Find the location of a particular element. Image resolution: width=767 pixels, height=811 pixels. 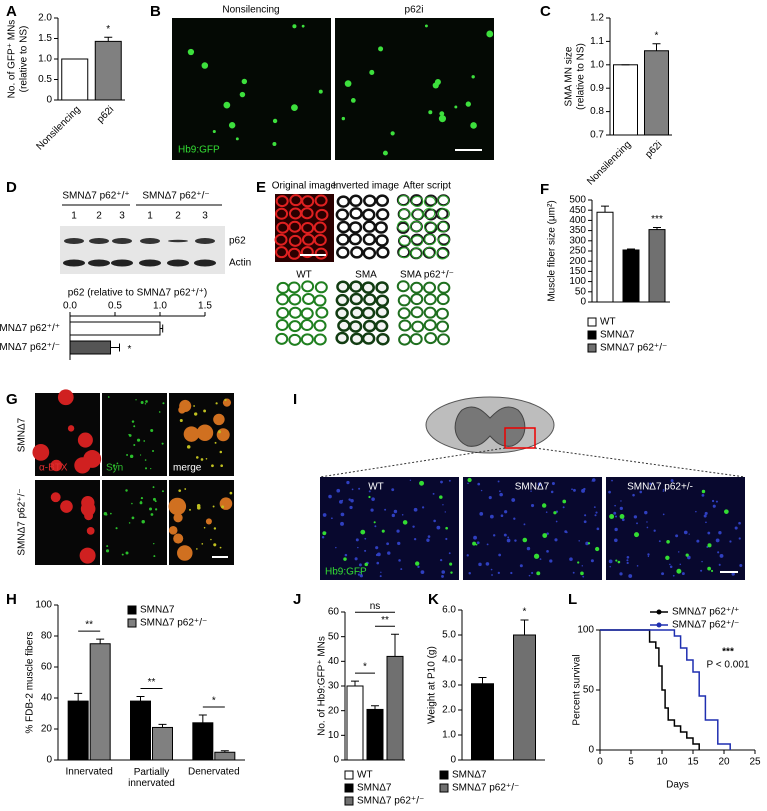

legend-label: SMNΔ7 is located at coordinates (617, 335).